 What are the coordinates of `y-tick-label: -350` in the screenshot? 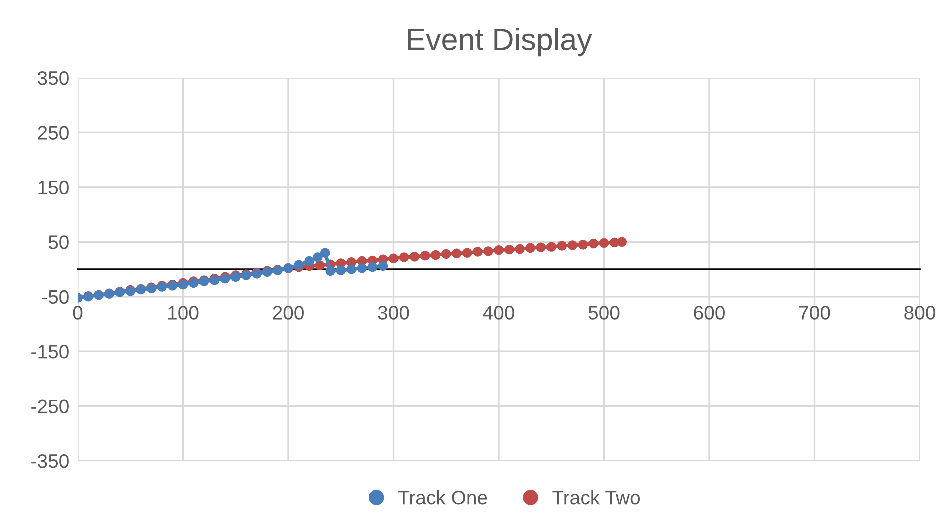 It's located at (50, 461).